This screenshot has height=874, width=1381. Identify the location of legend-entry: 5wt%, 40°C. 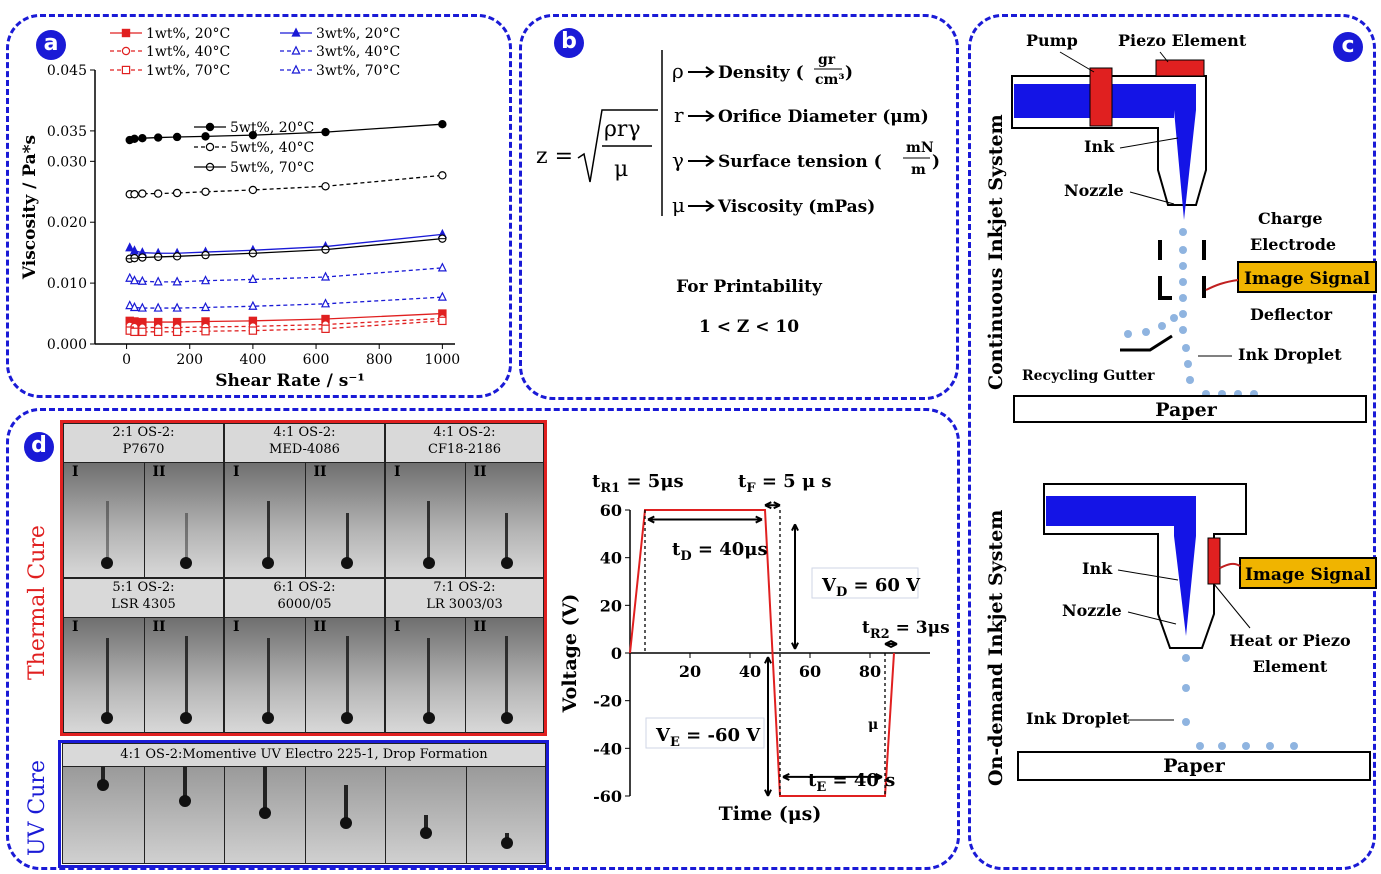
(254, 148).